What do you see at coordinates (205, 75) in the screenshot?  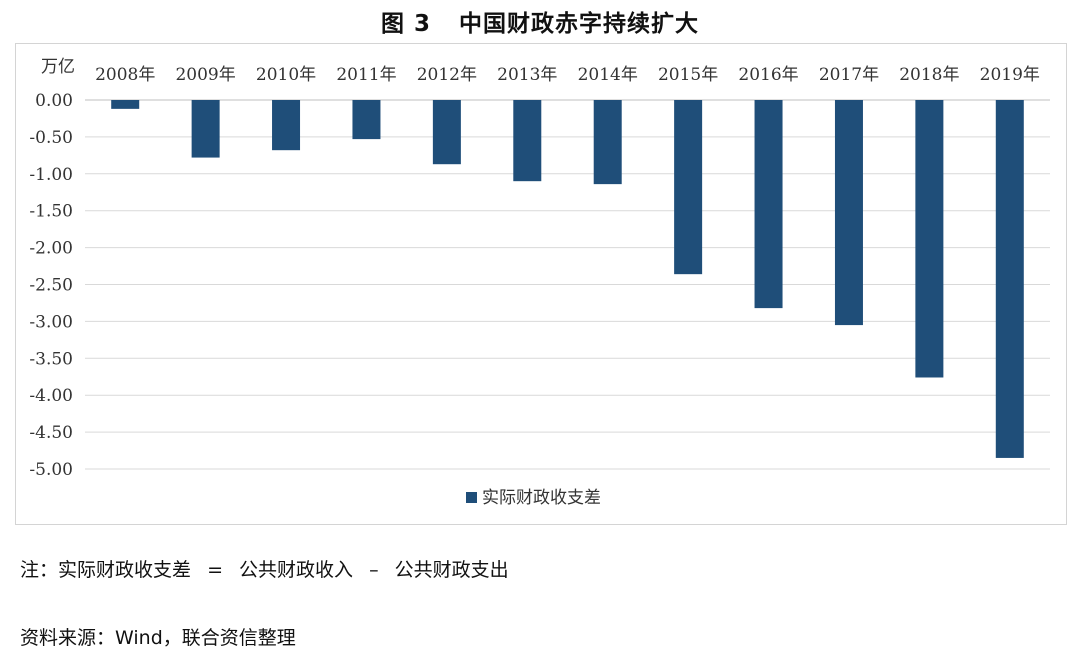 I see `x-tick-label: 2009年` at bounding box center [205, 75].